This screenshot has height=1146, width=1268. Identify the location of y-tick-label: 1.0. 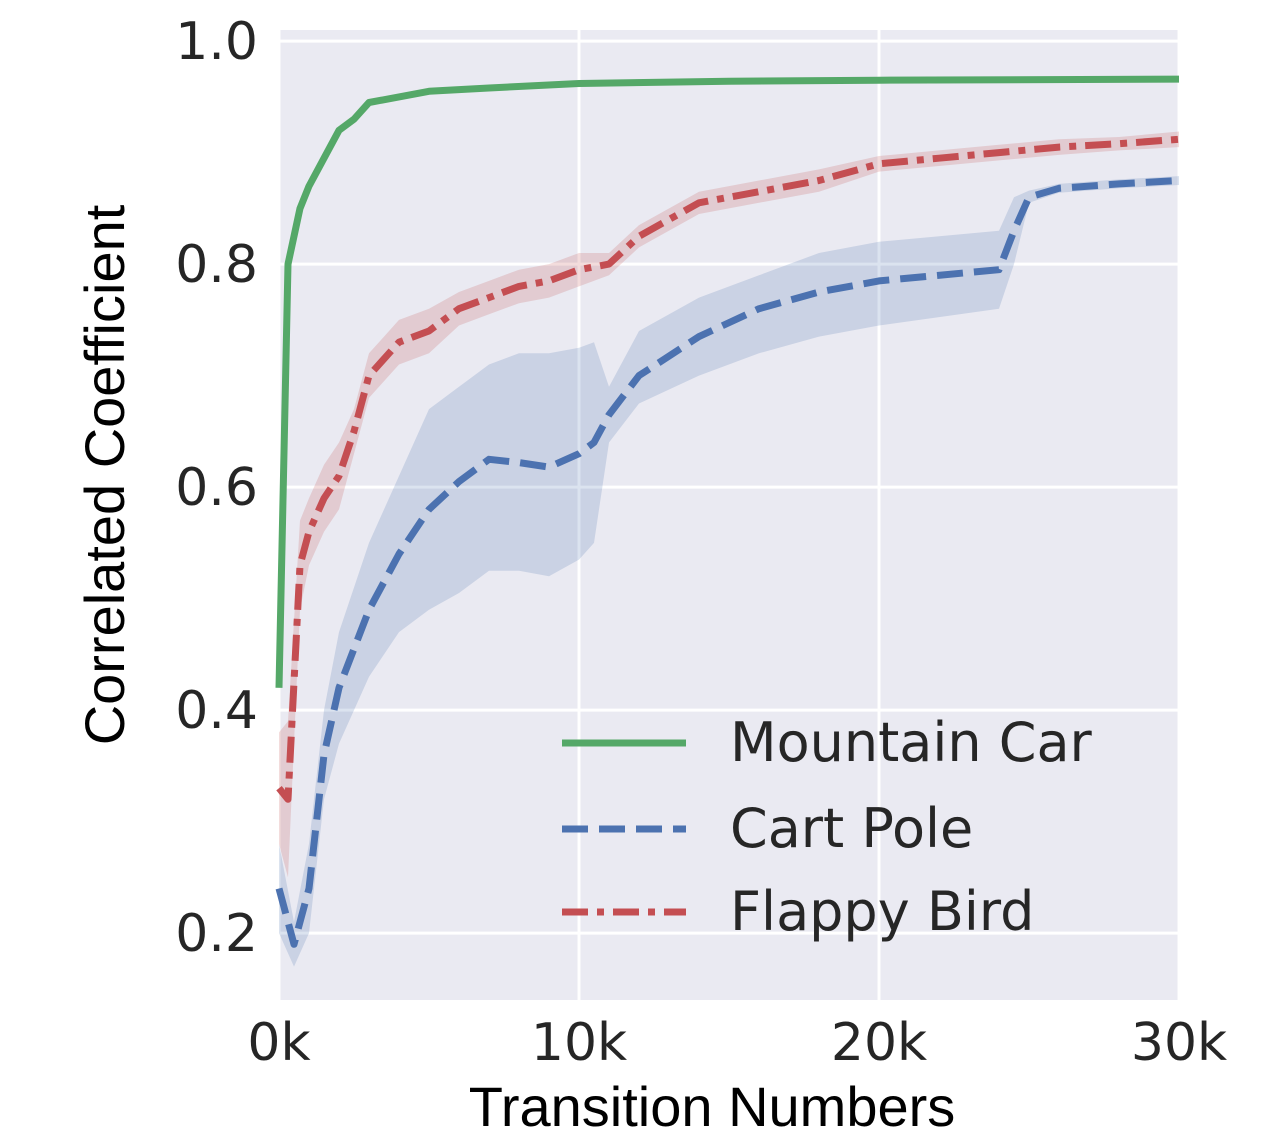
(216, 42).